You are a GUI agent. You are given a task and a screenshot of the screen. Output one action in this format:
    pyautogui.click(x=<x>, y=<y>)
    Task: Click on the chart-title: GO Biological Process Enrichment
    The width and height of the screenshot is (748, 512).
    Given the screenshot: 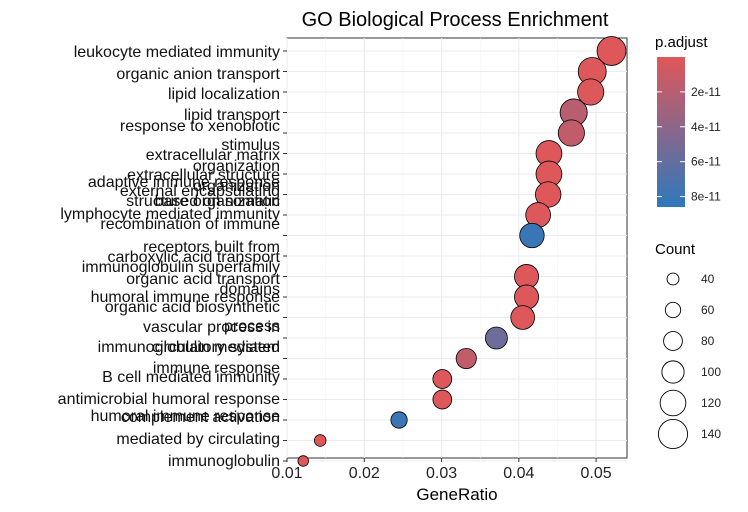 What is the action you would take?
    pyautogui.click(x=455, y=20)
    